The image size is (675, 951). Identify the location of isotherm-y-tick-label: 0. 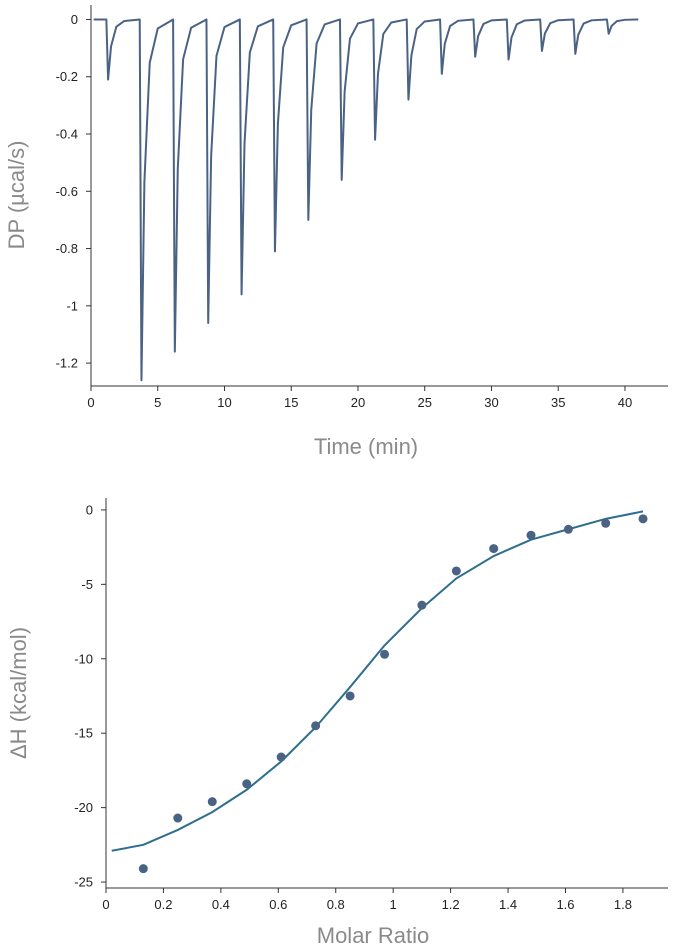
(89, 509).